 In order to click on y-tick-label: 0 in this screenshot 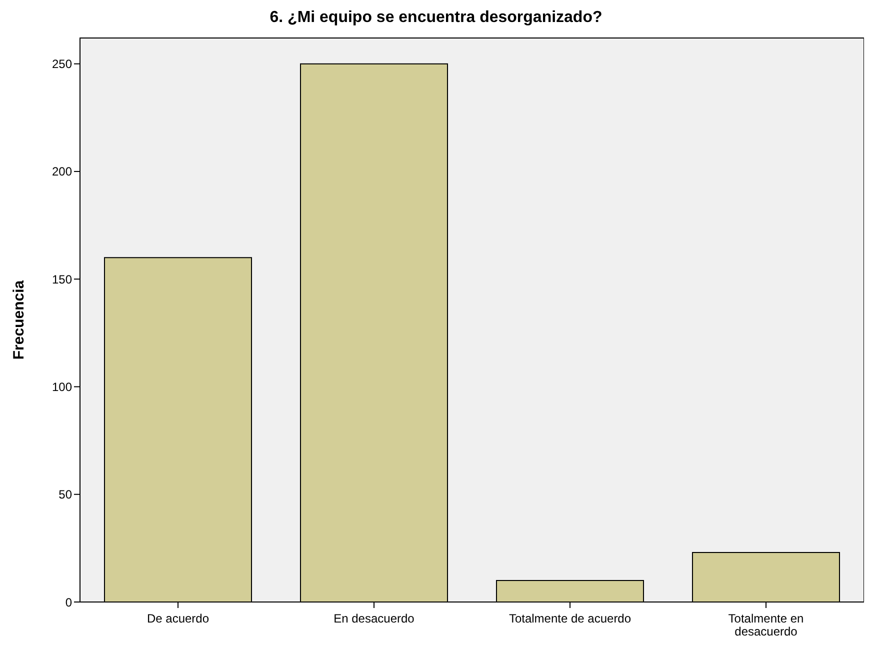, I will do `click(68, 602)`.